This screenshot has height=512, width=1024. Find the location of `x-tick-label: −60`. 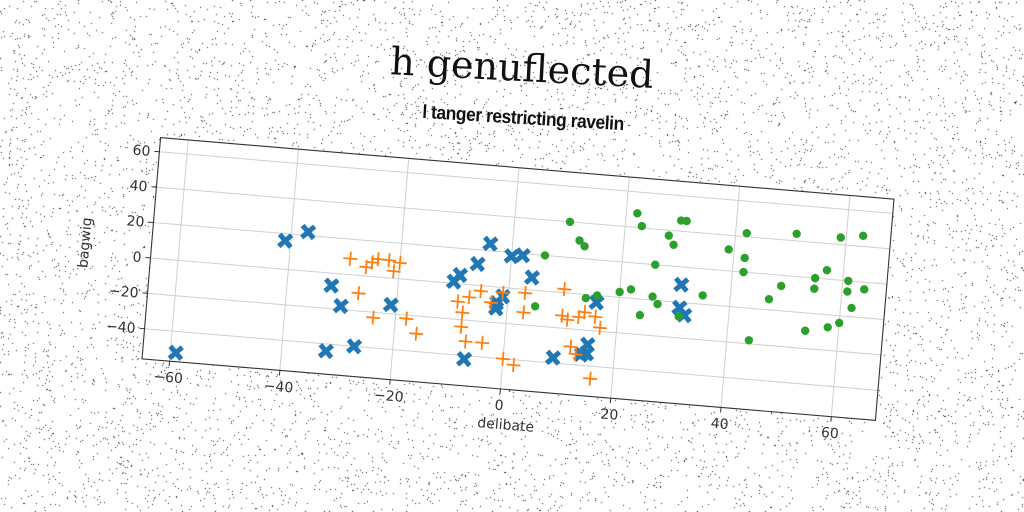

x-tick-label: −60 is located at coordinates (168, 378).